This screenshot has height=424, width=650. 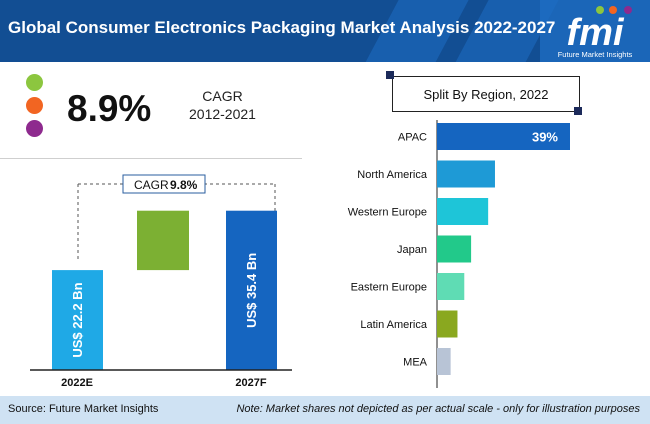 I want to click on bar-2027f, so click(x=251, y=290).